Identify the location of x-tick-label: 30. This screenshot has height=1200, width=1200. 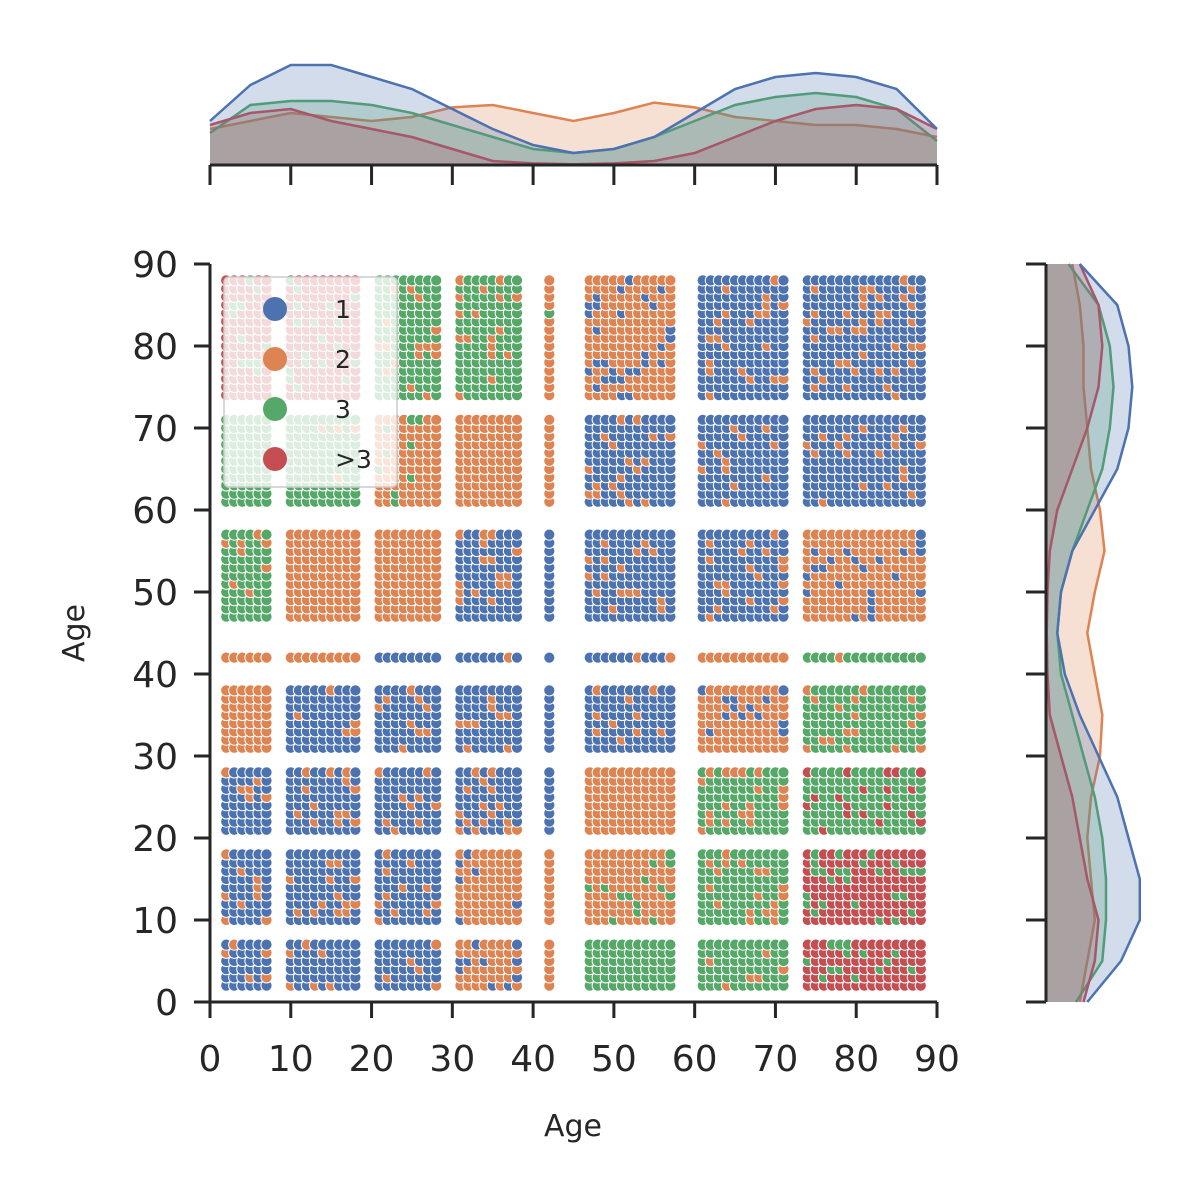
(452, 1059).